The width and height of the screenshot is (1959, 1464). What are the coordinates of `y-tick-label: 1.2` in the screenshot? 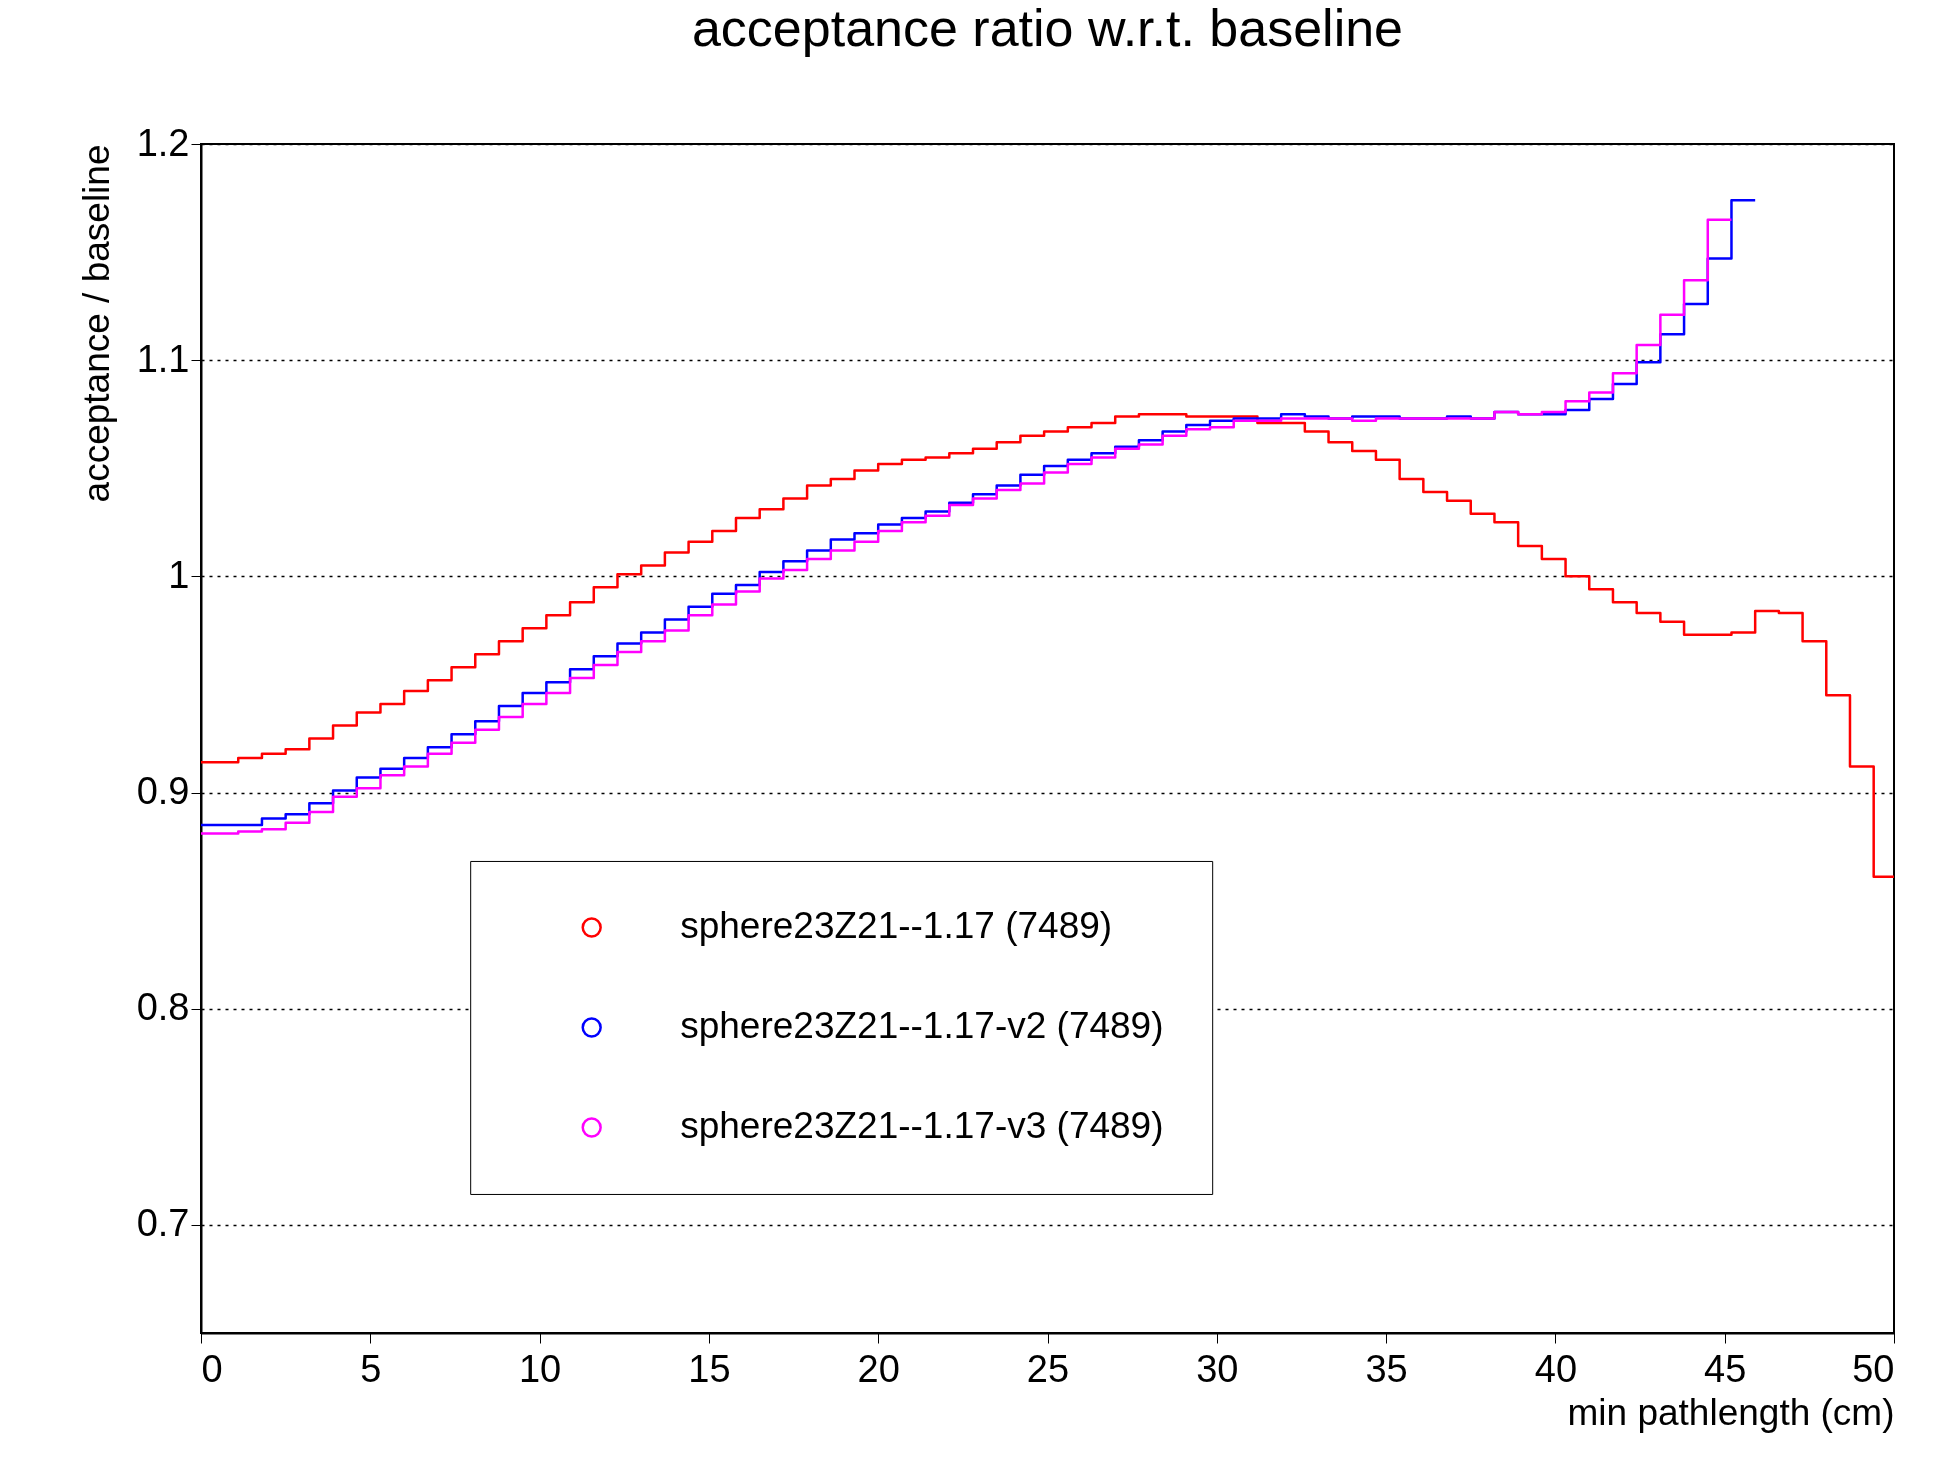 It's located at (163, 142).